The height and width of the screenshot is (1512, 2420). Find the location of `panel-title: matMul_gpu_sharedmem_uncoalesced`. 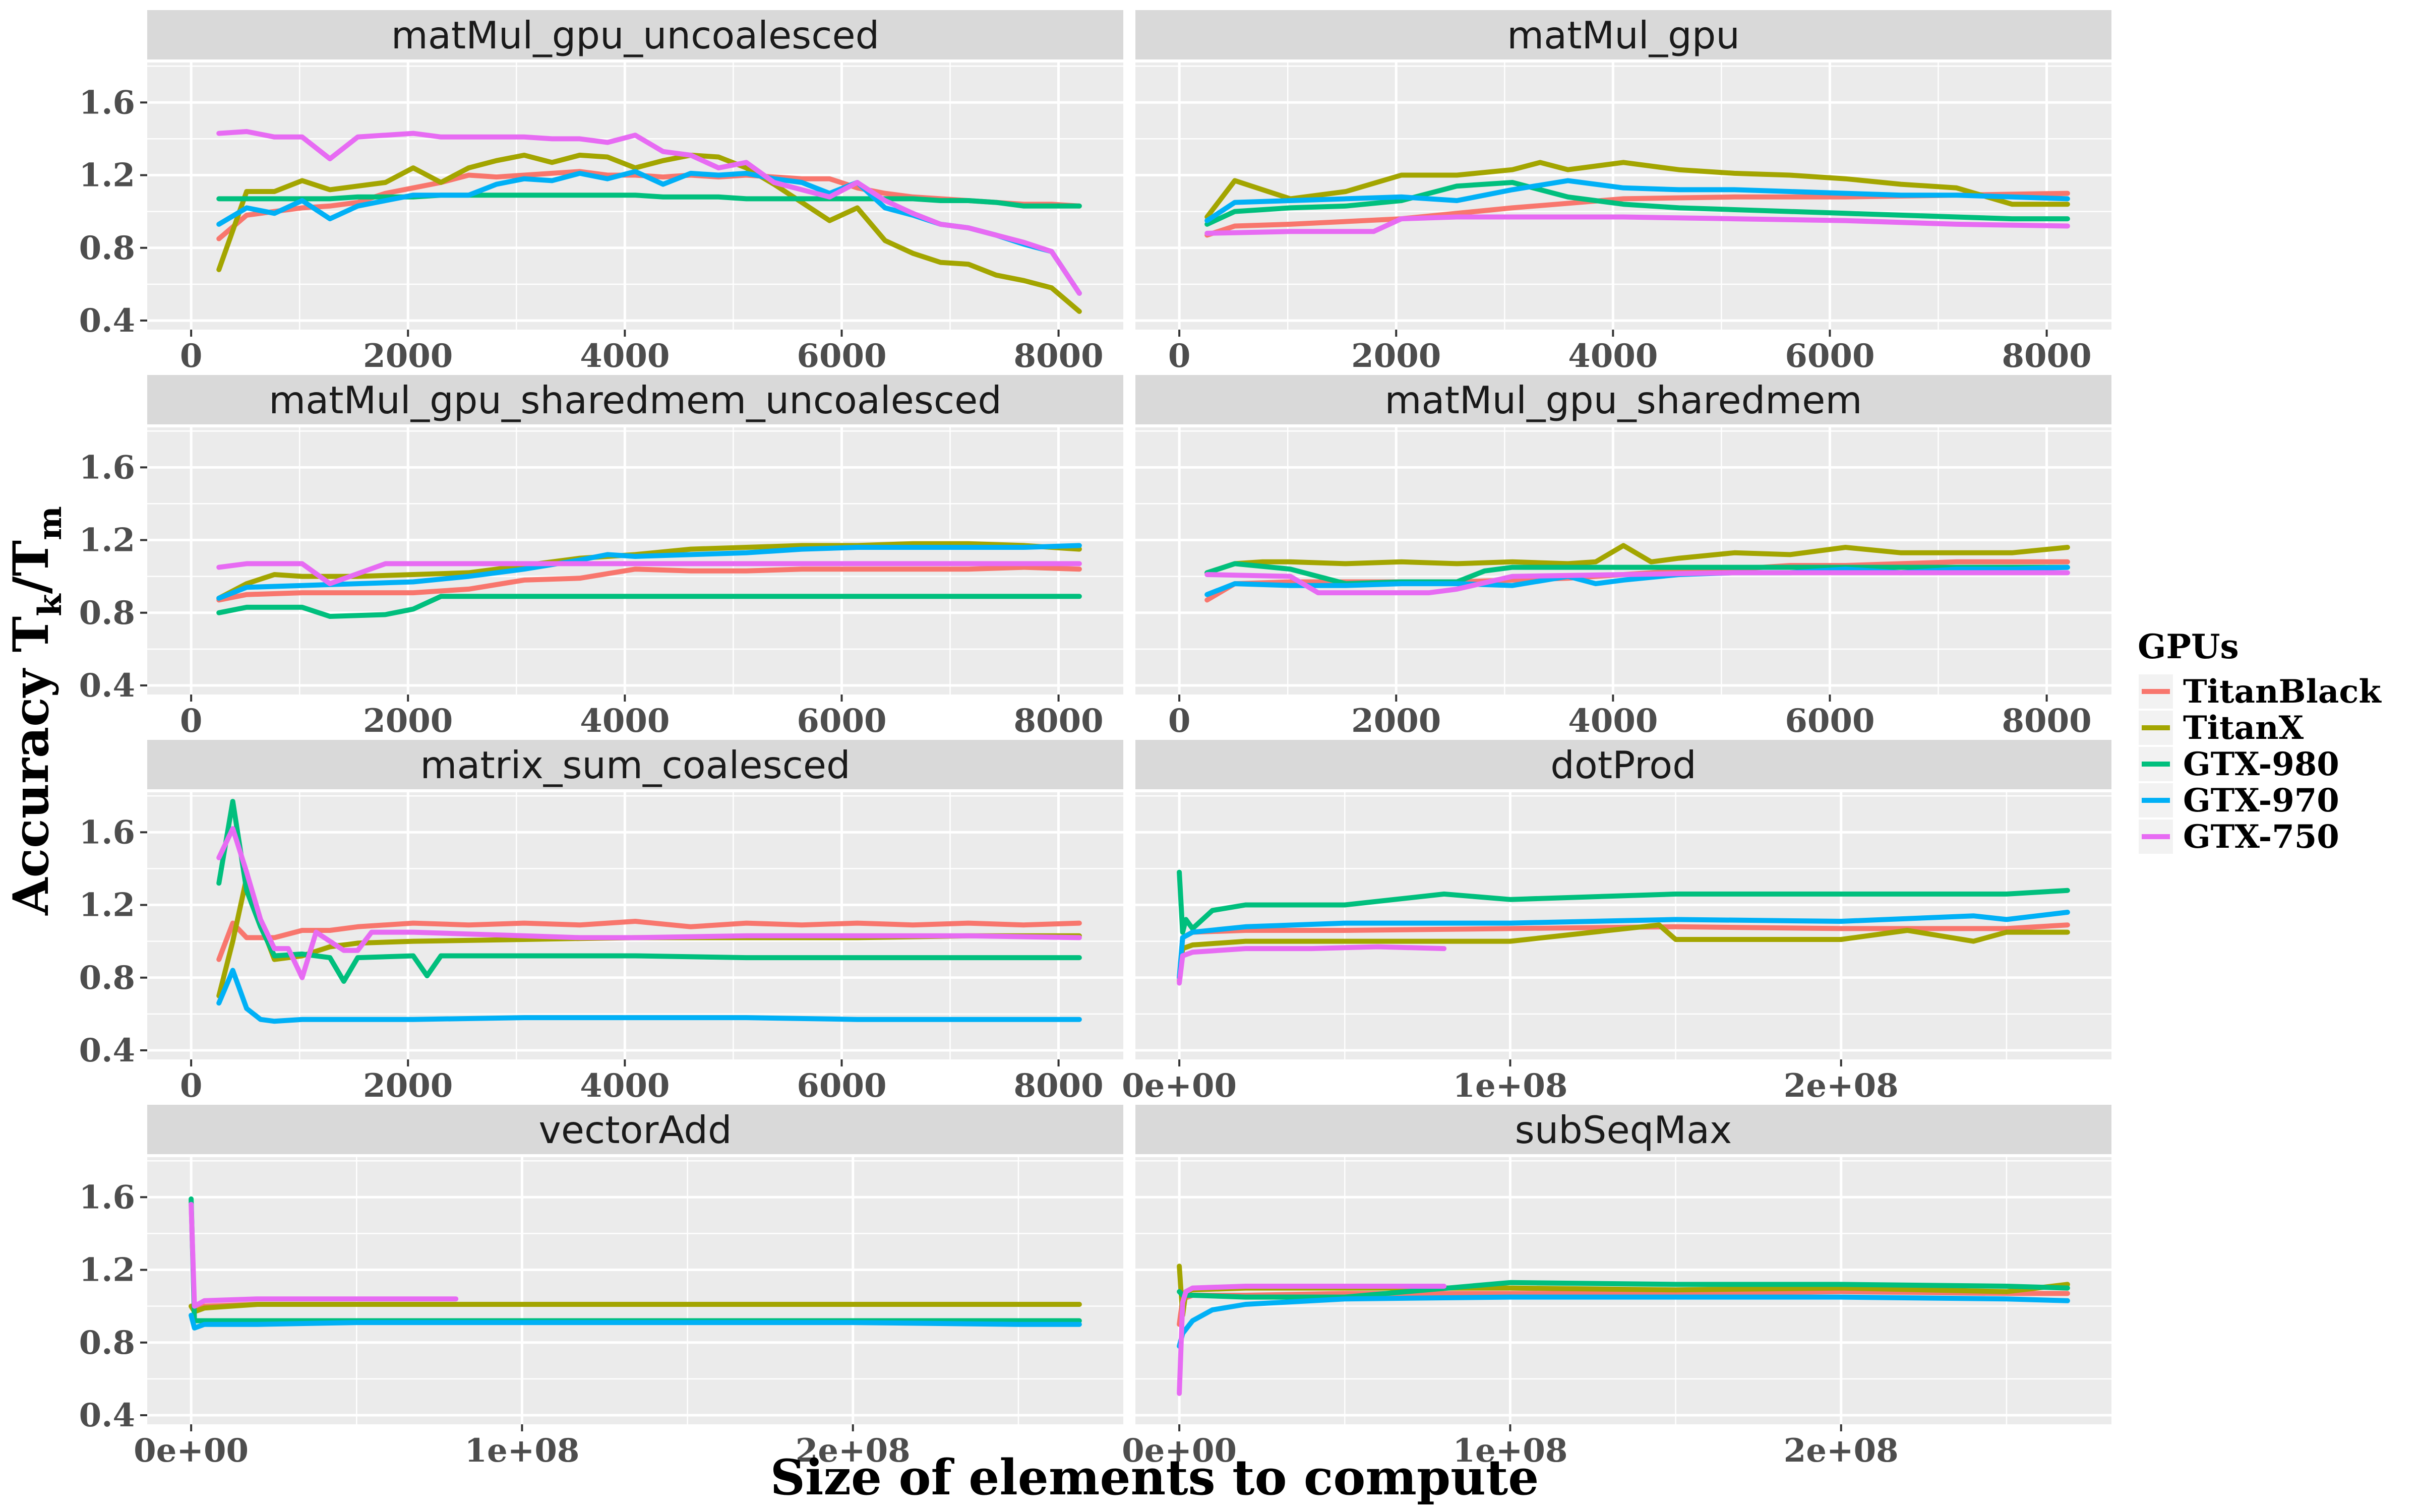

panel-title: matMul_gpu_sharedmem_uncoalesced is located at coordinates (635, 400).